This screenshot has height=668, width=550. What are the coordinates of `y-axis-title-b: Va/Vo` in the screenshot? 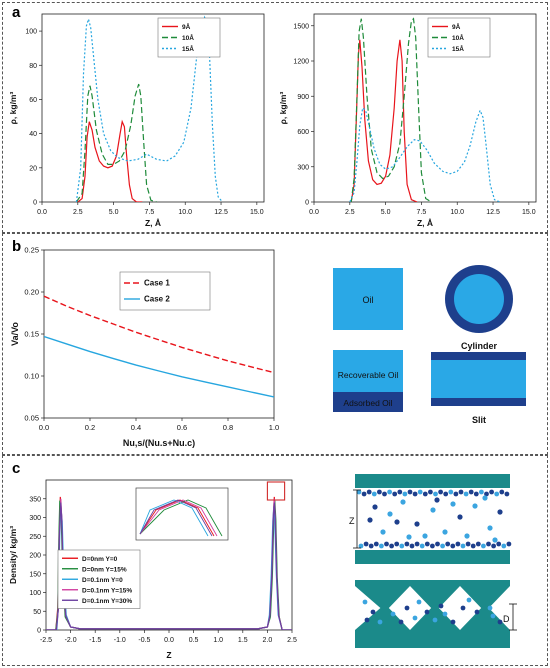 It's located at (15, 334).